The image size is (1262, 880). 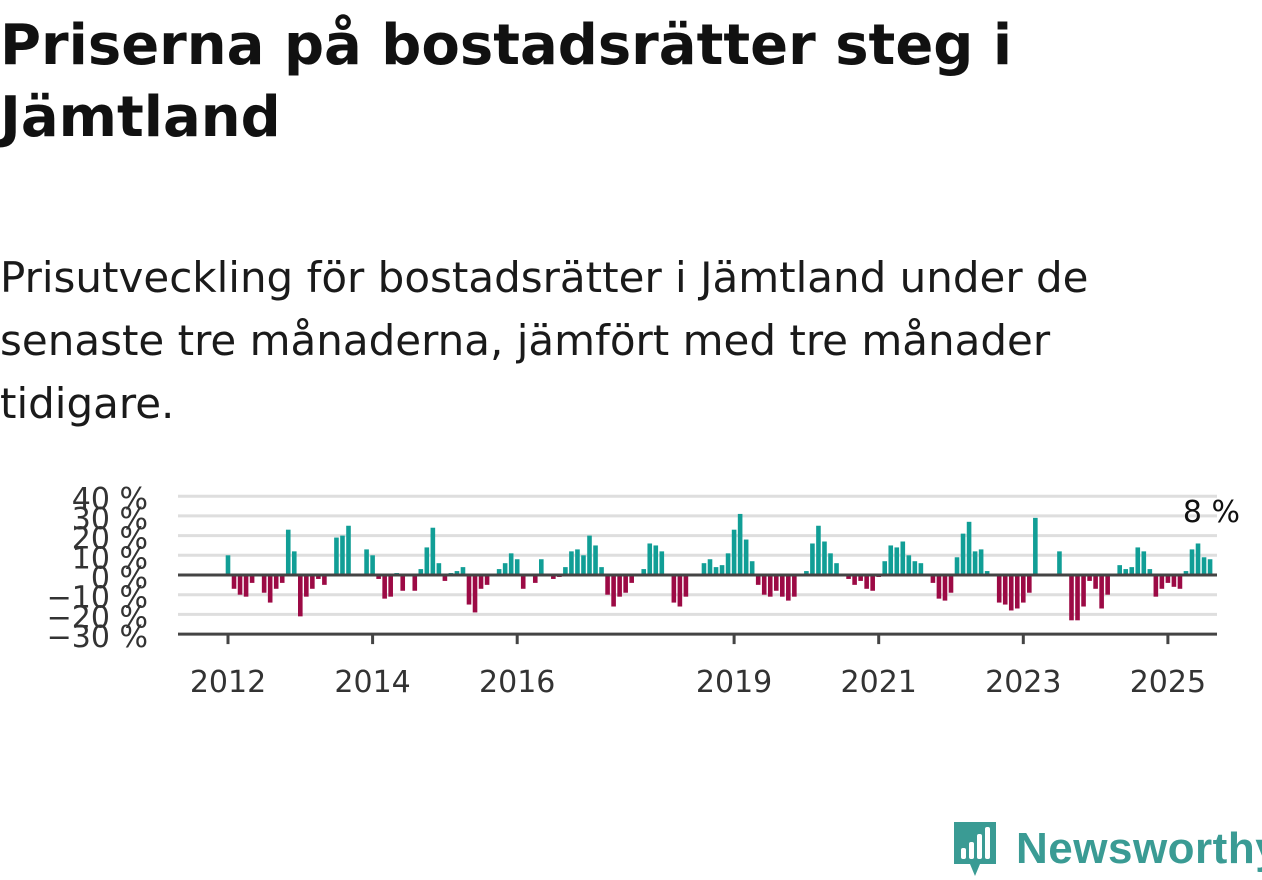 I want to click on x-tick-label: 2016, so click(x=517, y=682).